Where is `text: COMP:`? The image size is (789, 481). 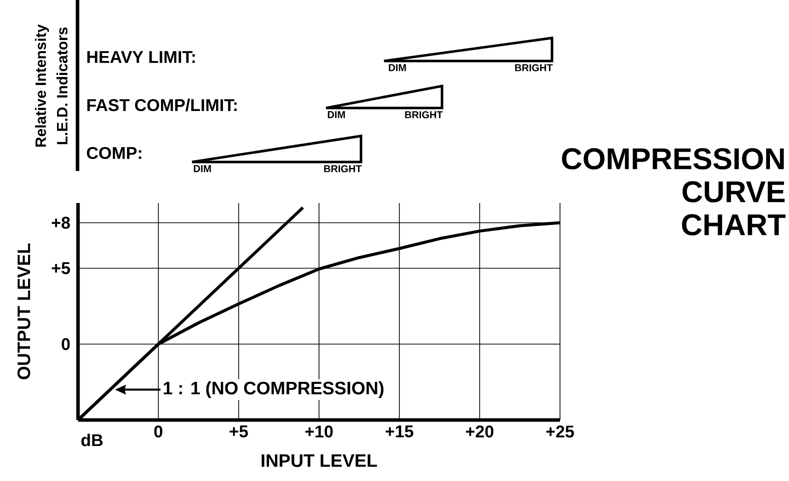 text: COMP: is located at coordinates (114, 153).